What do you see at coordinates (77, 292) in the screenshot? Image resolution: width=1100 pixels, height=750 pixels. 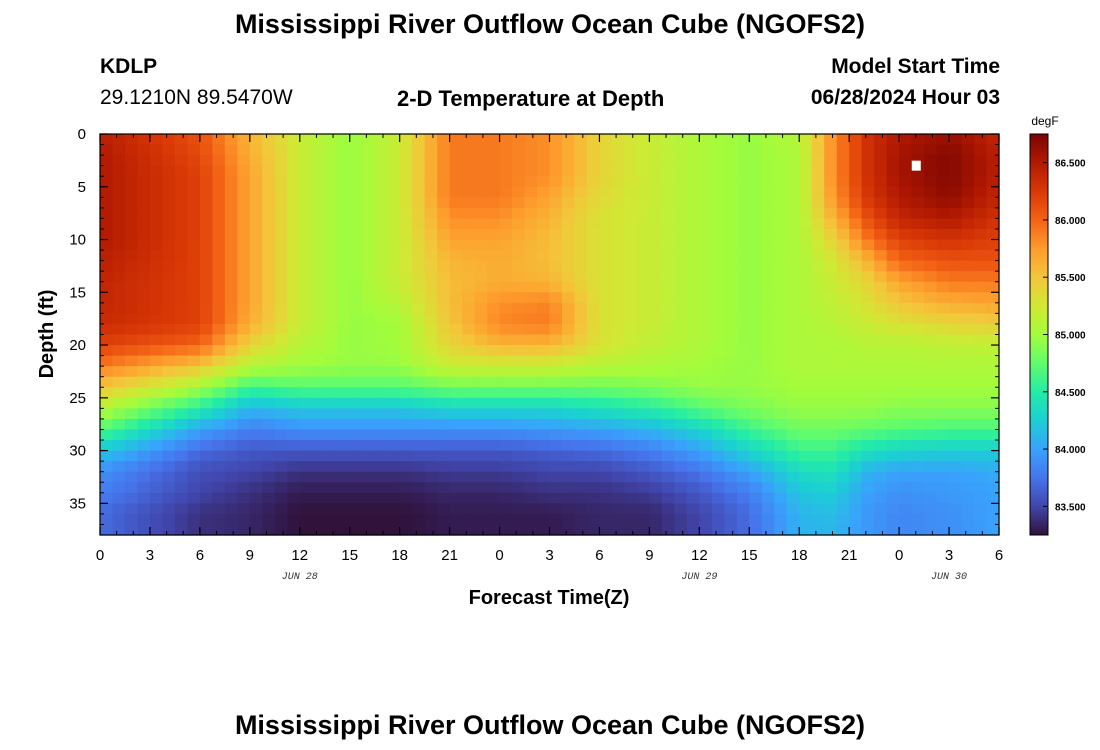 I see `y-tick-label: 15` at bounding box center [77, 292].